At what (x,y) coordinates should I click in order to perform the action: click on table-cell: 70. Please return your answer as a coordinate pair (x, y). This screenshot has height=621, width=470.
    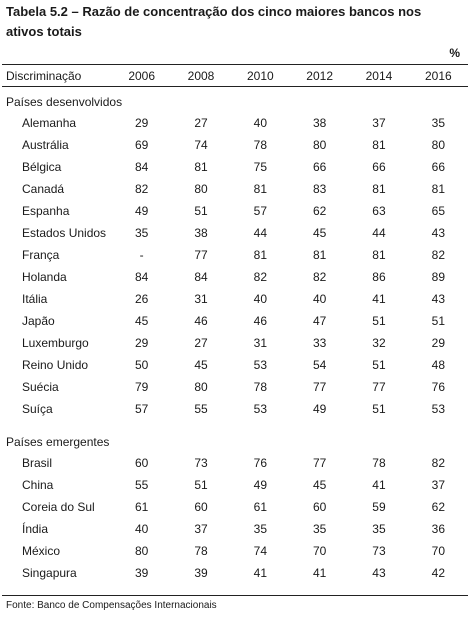
    Looking at the image, I should click on (438, 551).